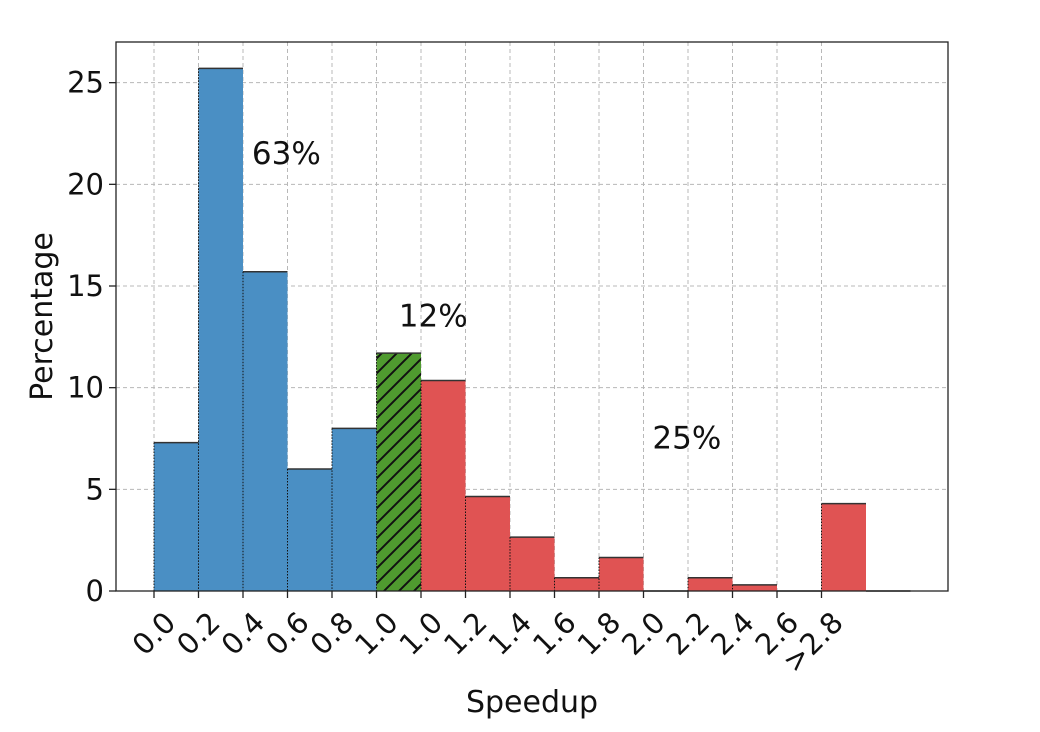 This screenshot has width=1040, height=732. What do you see at coordinates (85, 184) in the screenshot?
I see `y-tick-label-4: 20` at bounding box center [85, 184].